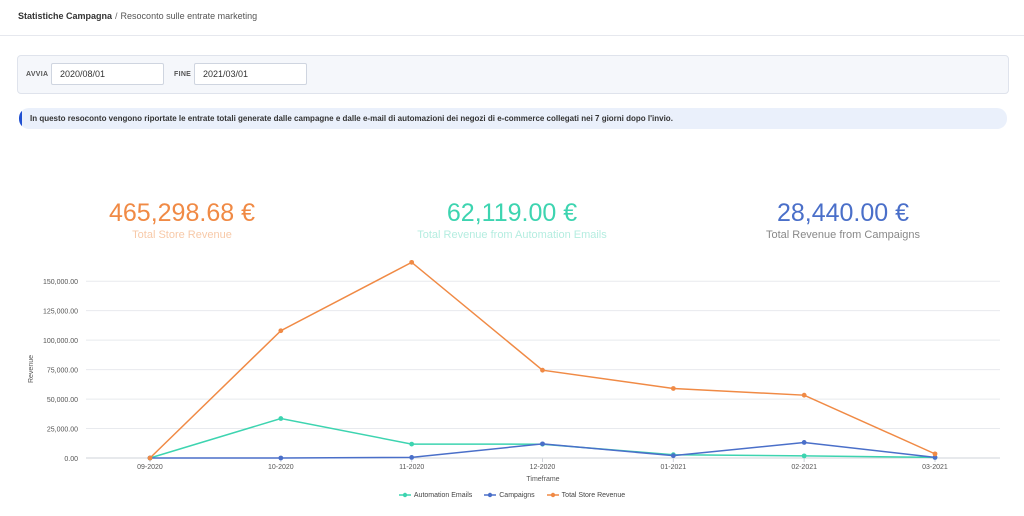 The height and width of the screenshot is (516, 1024). I want to click on legend-item: Total Store Revenue, so click(586, 495).